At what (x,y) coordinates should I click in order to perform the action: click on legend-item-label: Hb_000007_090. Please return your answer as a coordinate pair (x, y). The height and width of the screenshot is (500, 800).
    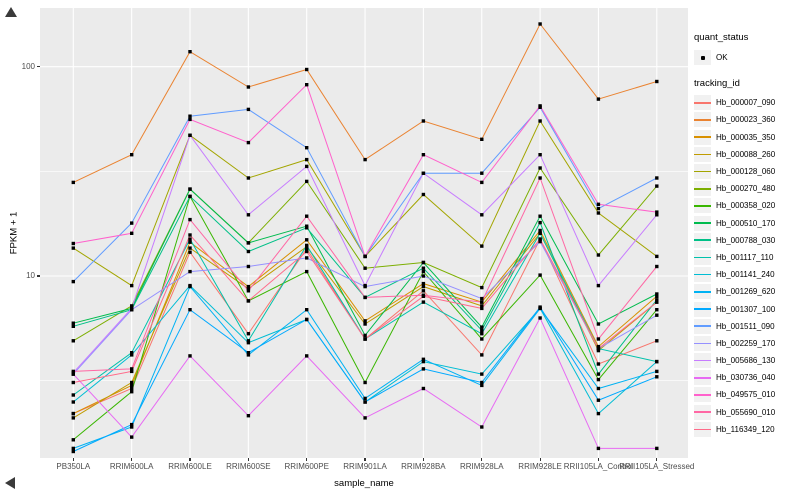
    Looking at the image, I should click on (746, 103).